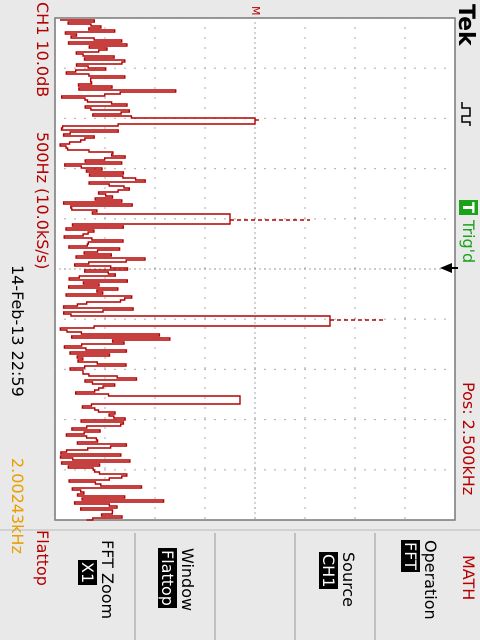  What do you see at coordinates (97, 579) in the screenshot?
I see `menu-fft-zoom: FFT Zoom X1` at bounding box center [97, 579].